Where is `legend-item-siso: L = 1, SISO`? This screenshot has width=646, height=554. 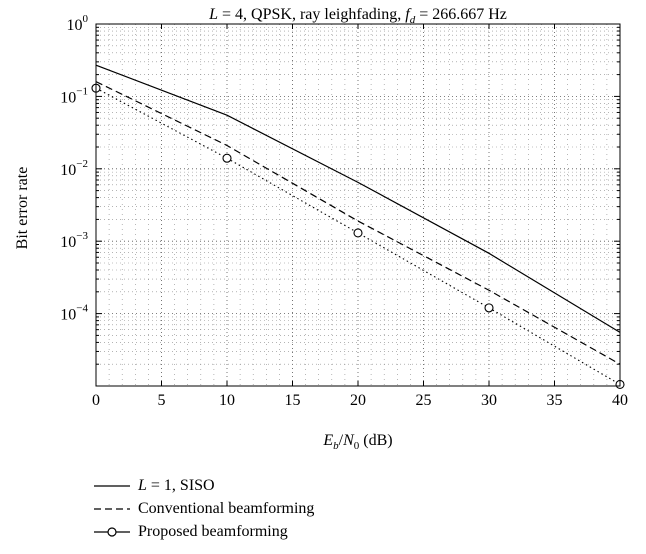
legend-item-siso: L = 1, SISO is located at coordinates (204, 485).